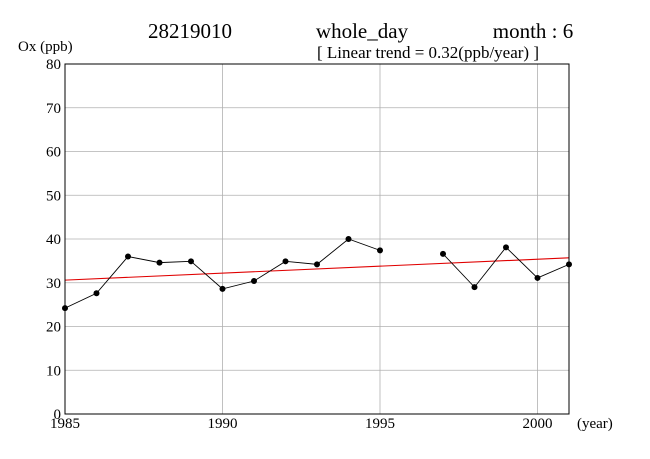  Describe the element at coordinates (301, 424) in the screenshot. I see `x-tick-labels: 1985 1990 1995 2000` at that location.